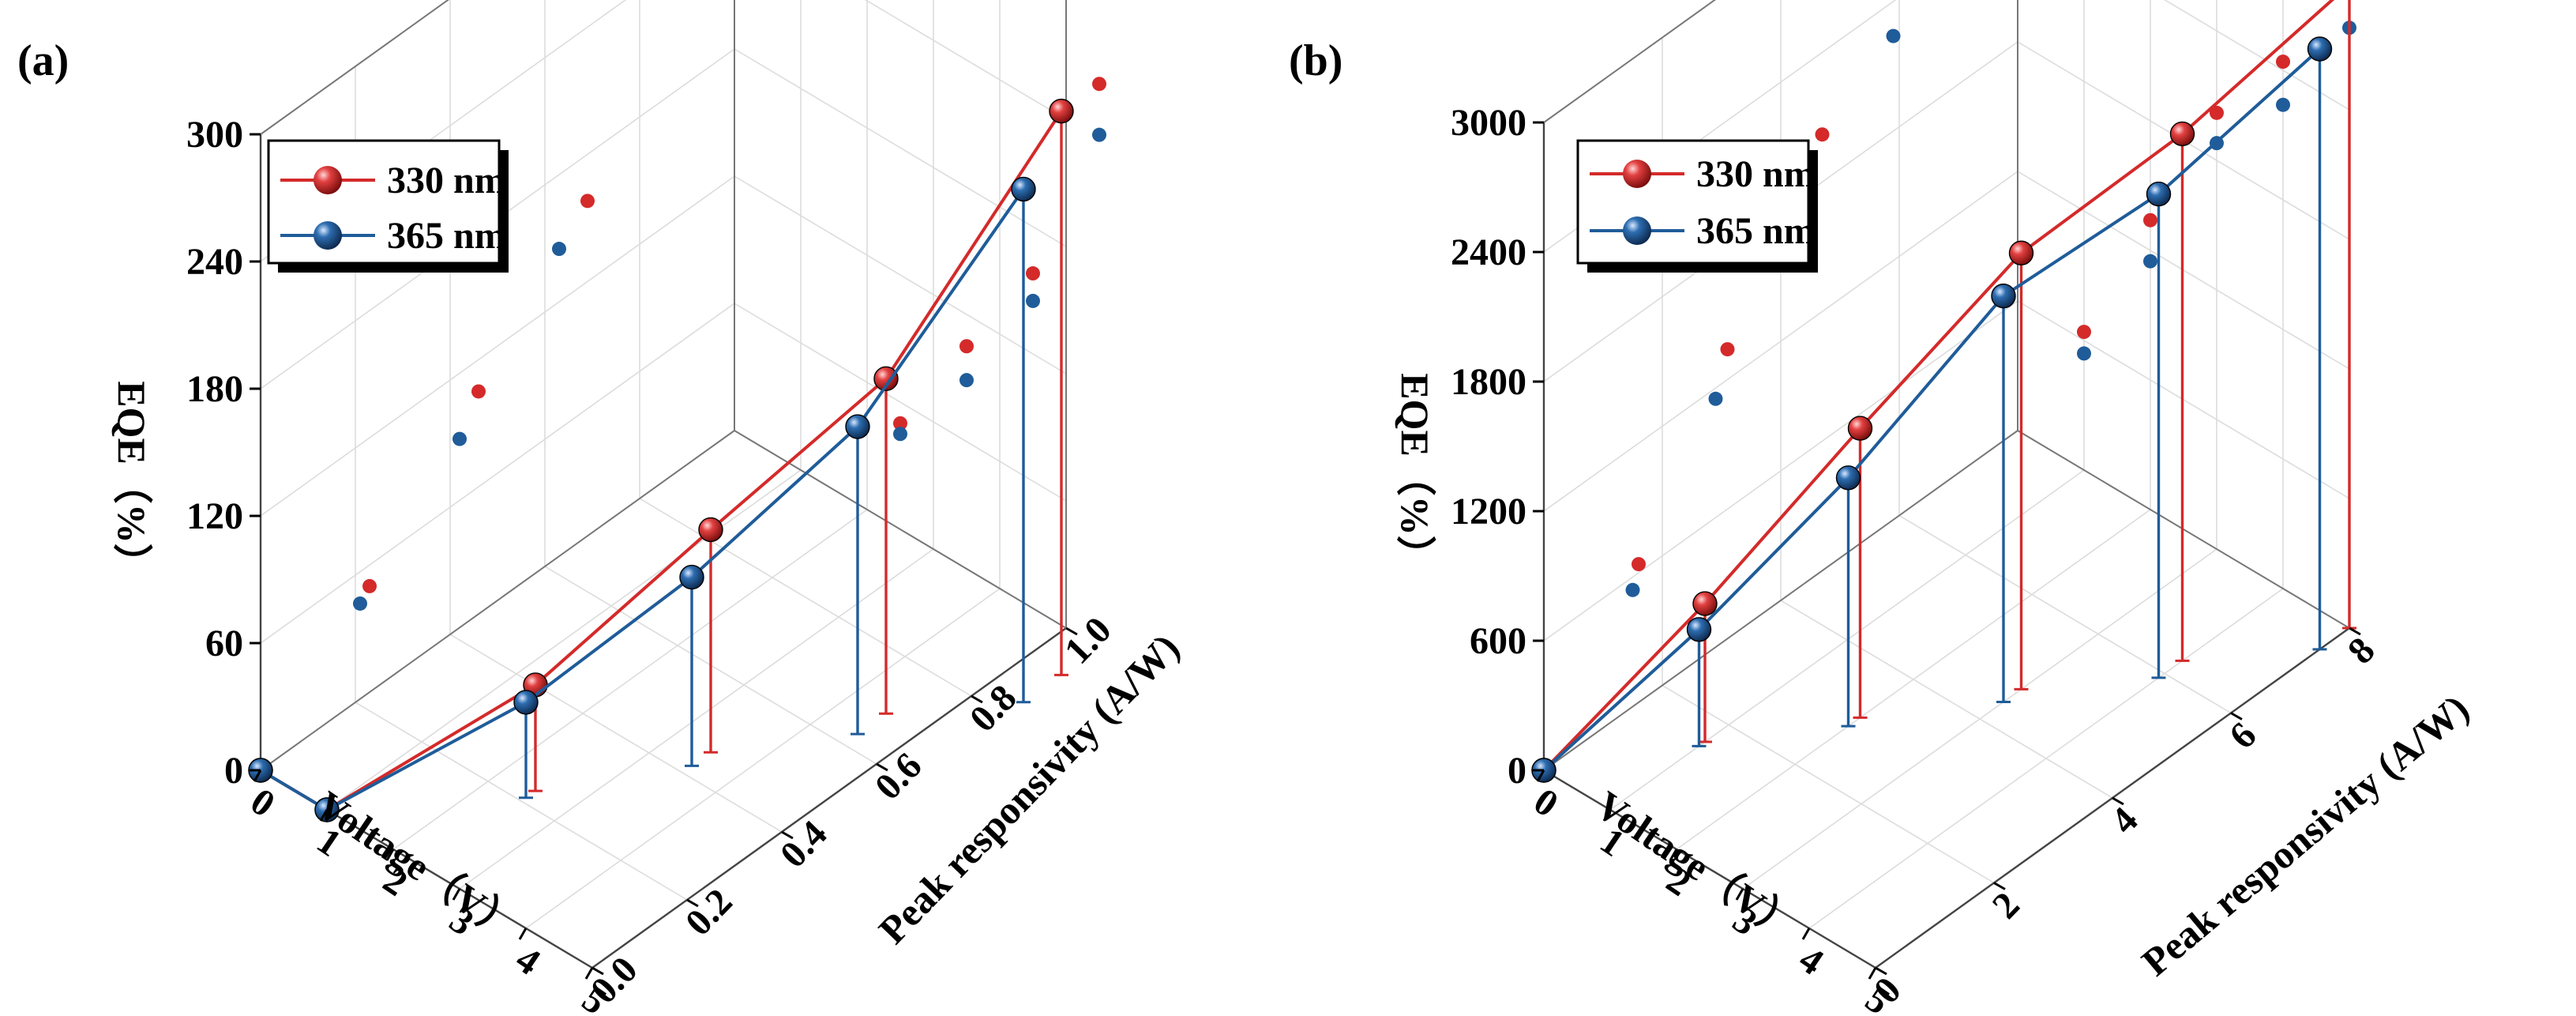  I want to click on legend-b-label-365: 365 nm, so click(1756, 231).